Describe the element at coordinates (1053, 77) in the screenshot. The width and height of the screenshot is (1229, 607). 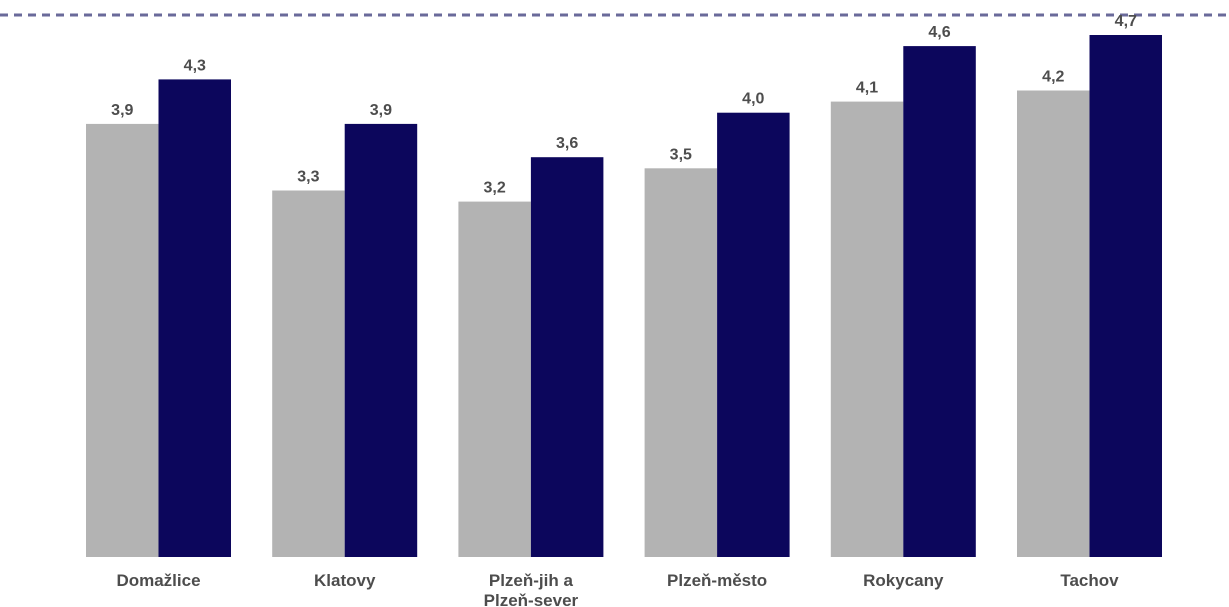
I see `value-label-series1-6: 4,2` at that location.